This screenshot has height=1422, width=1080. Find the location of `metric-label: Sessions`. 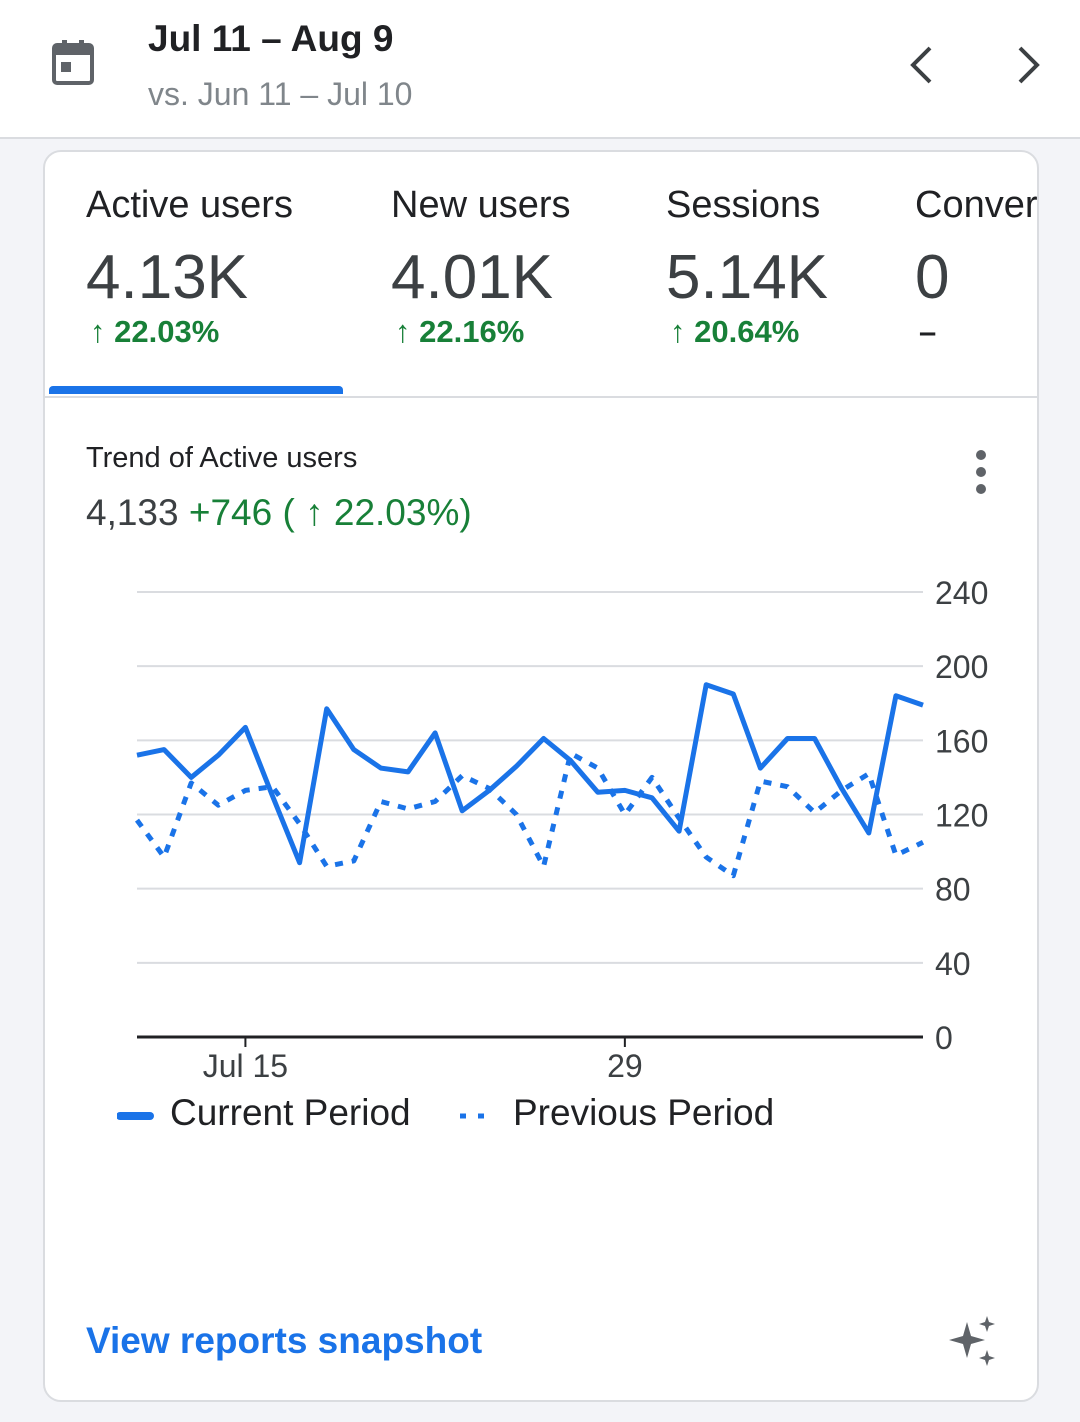

metric-label: Sessions is located at coordinates (743, 205).